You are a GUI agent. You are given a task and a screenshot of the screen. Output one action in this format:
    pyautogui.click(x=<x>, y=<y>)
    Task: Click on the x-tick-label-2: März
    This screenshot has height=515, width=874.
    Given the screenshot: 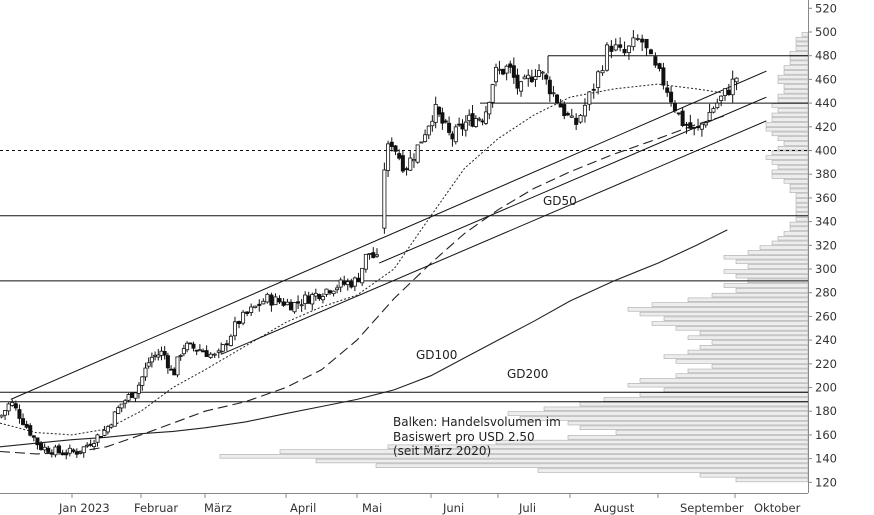 What is the action you would take?
    pyautogui.click(x=218, y=508)
    